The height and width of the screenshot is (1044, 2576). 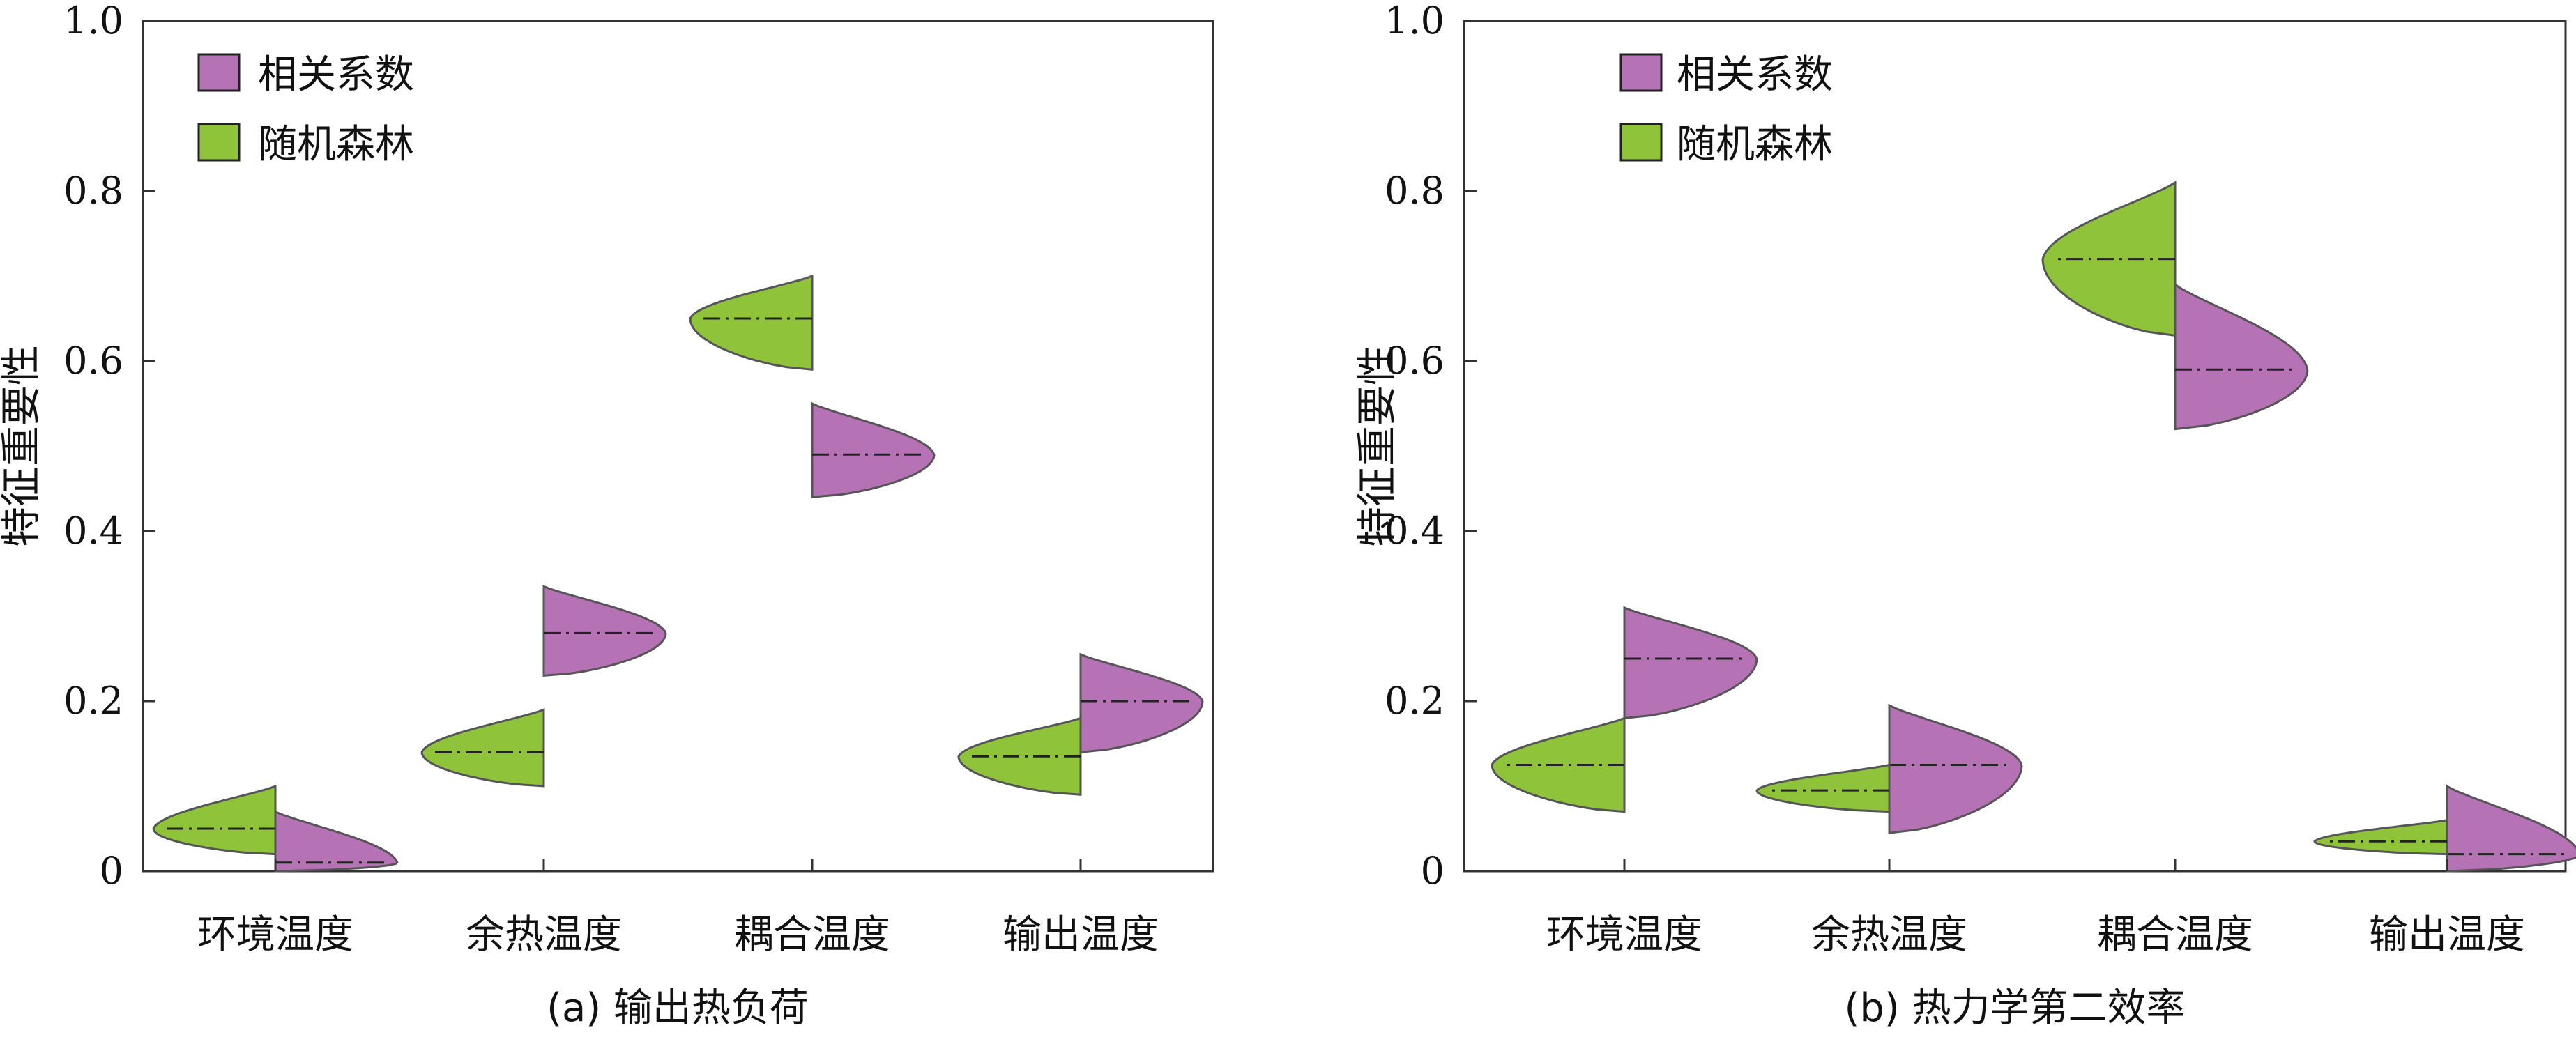 I want to click on chart-caption: (a) 输出热负荷, so click(x=678, y=1008).